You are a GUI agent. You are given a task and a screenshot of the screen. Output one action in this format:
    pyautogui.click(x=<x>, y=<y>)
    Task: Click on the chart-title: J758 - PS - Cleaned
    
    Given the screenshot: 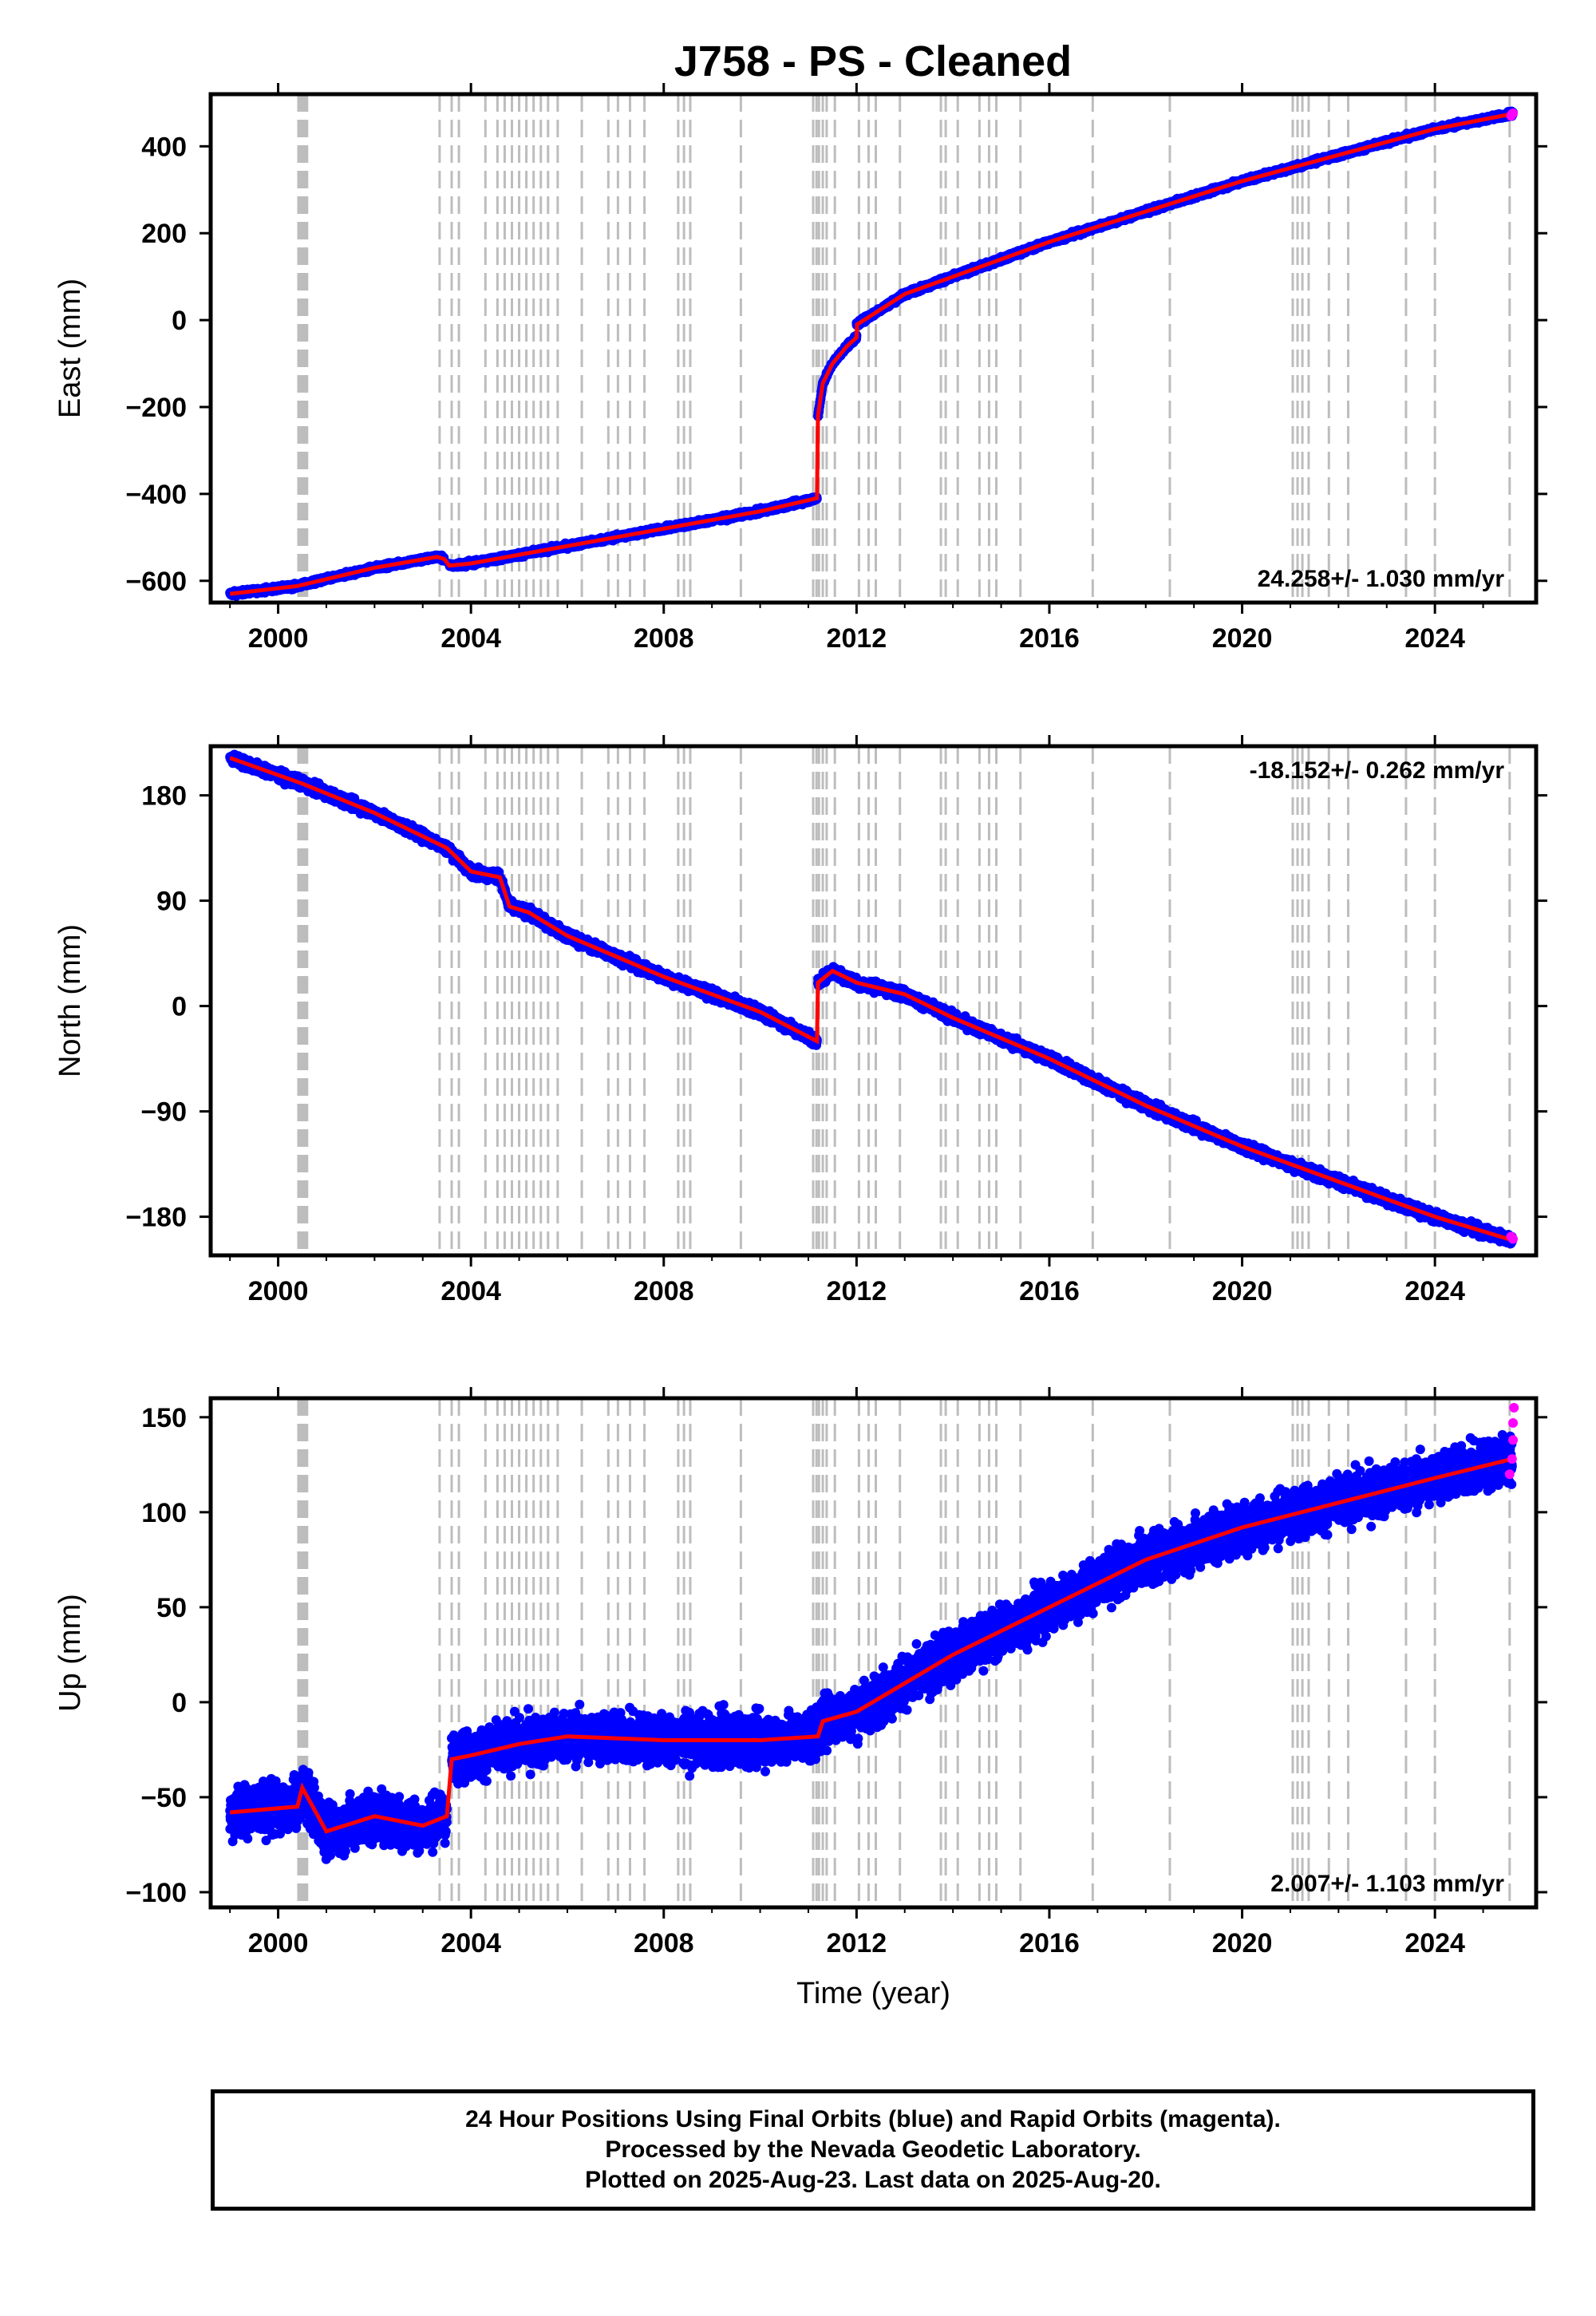 What is the action you would take?
    pyautogui.click(x=873, y=61)
    